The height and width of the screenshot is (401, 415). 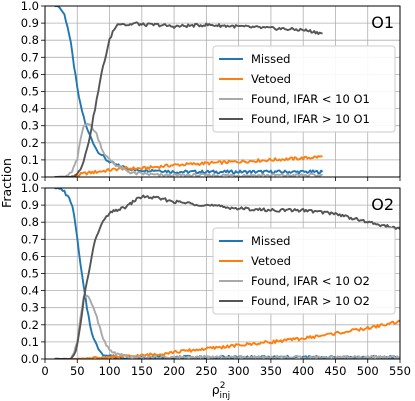 What do you see at coordinates (310, 301) in the screenshot?
I see `legend-label: Found, IFAR > 10 O2` at bounding box center [310, 301].